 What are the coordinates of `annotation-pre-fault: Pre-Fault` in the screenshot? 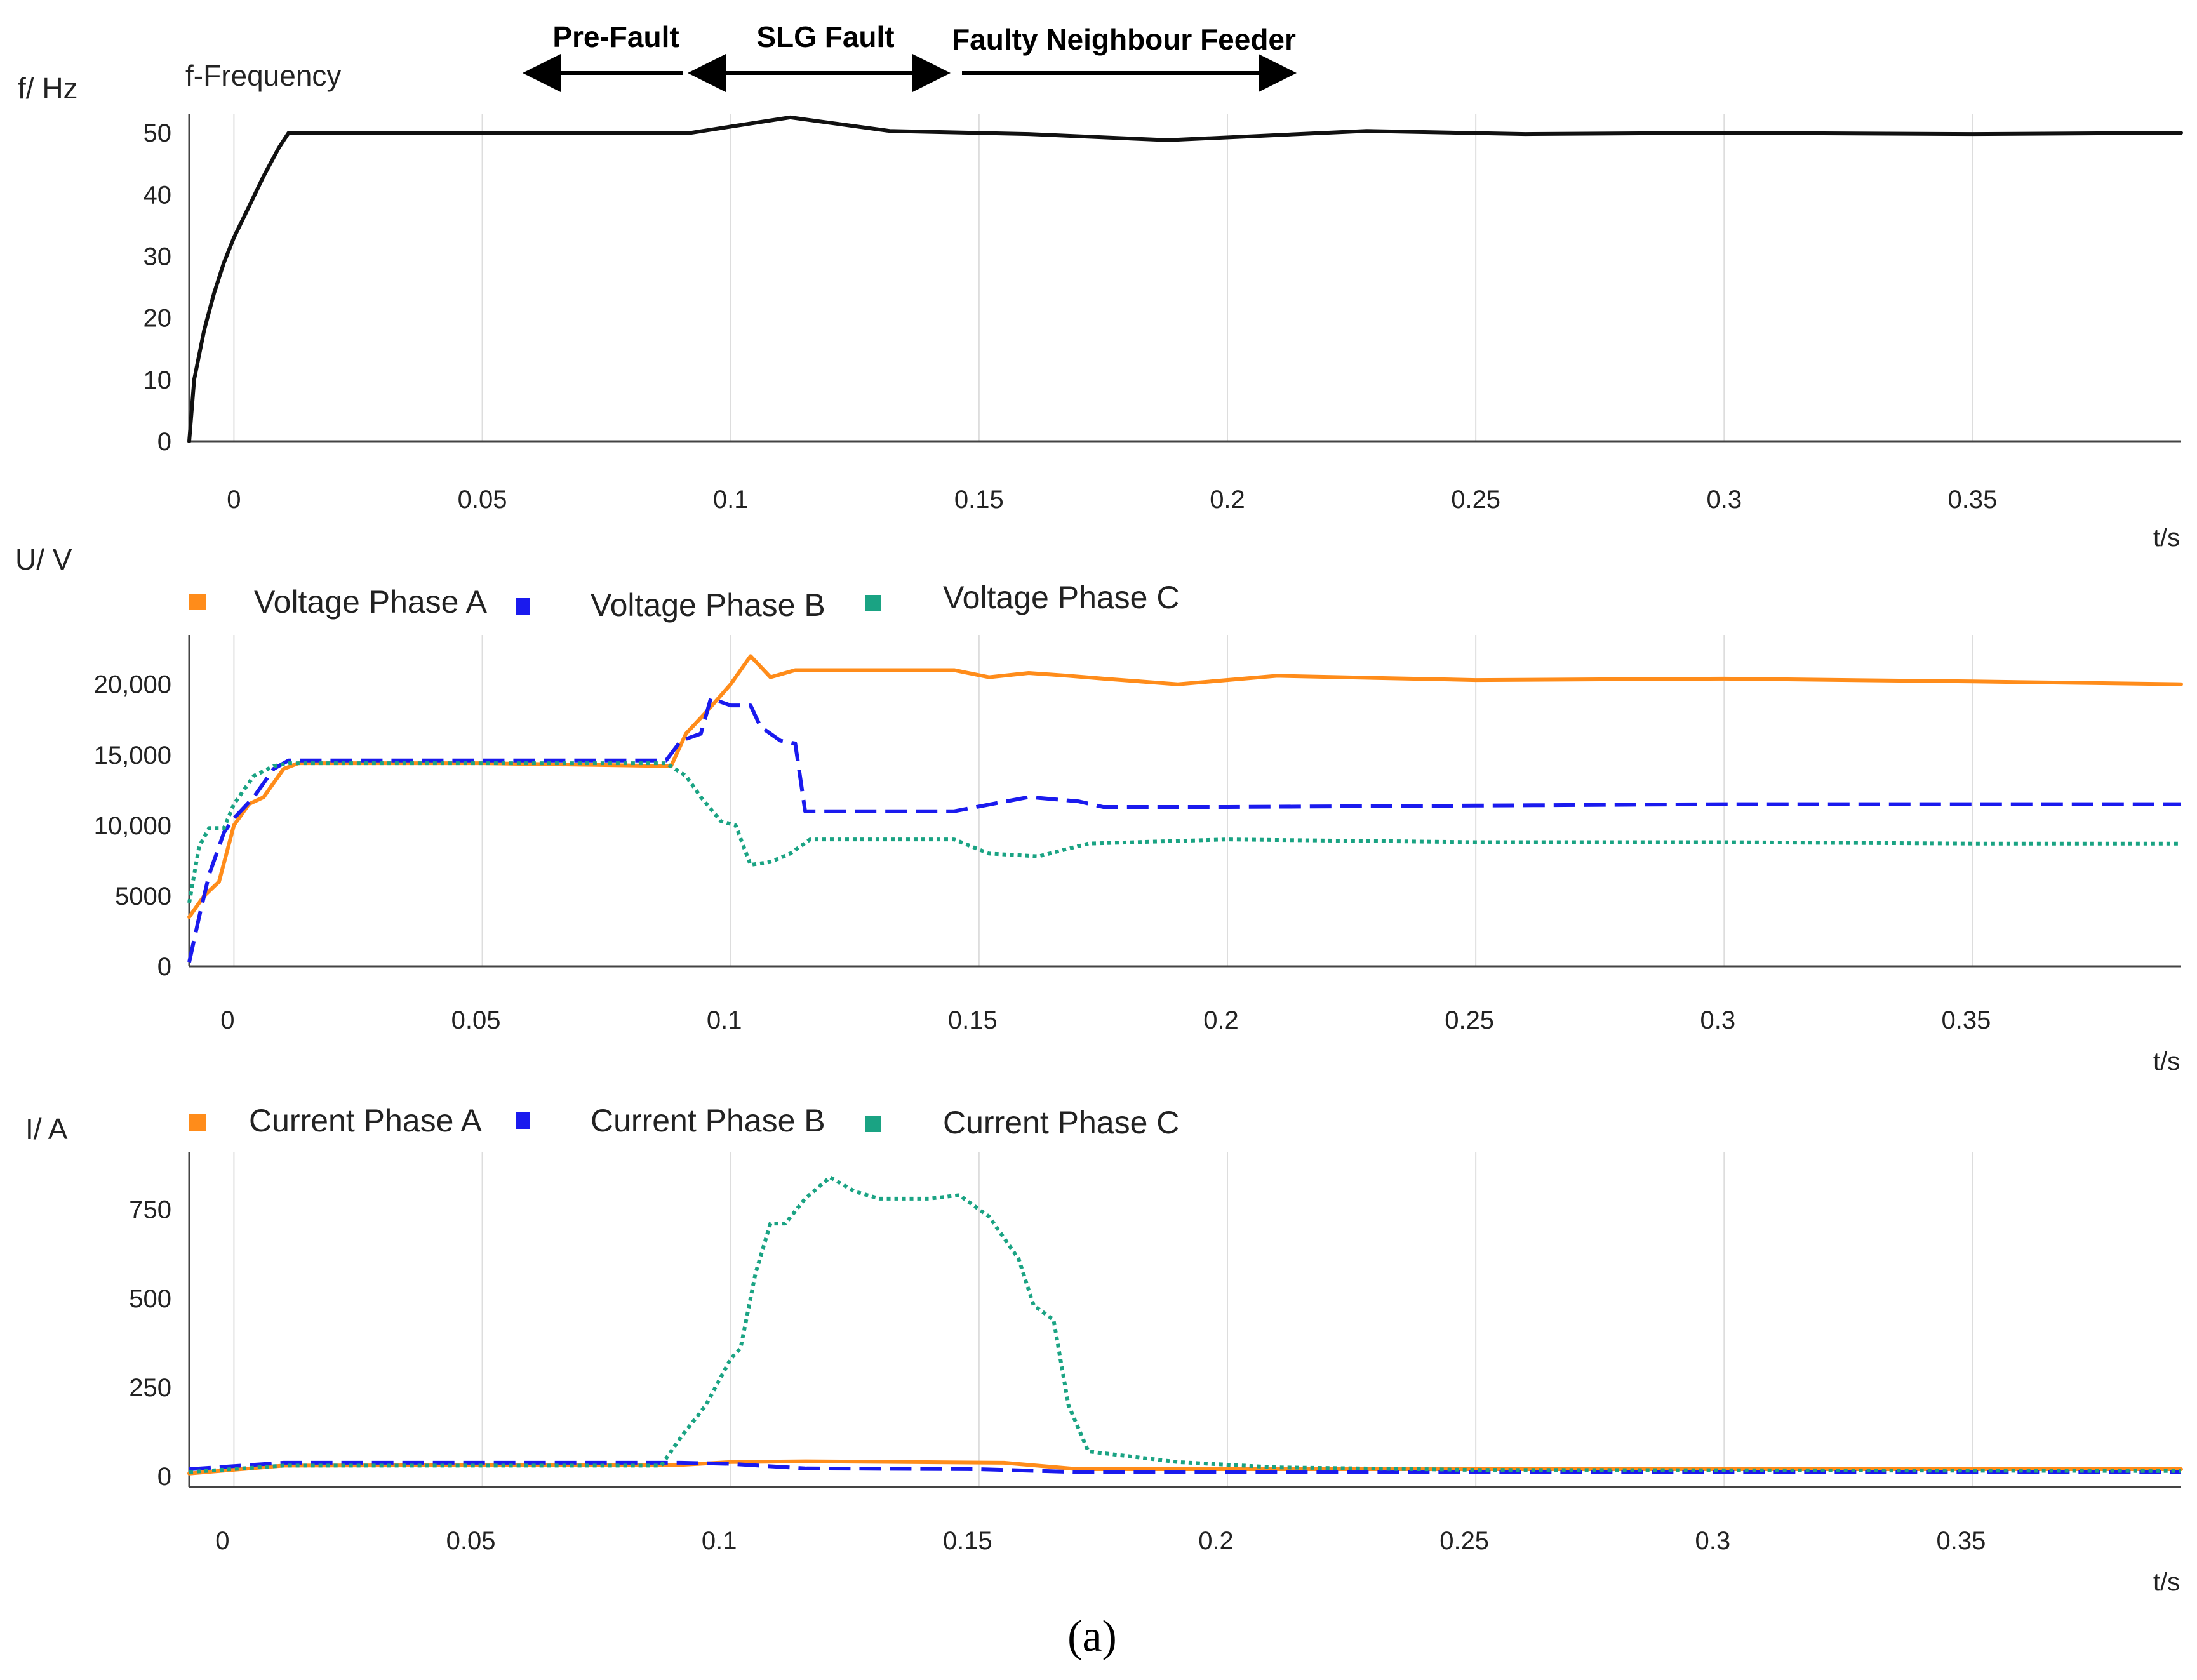 It's located at (615, 36).